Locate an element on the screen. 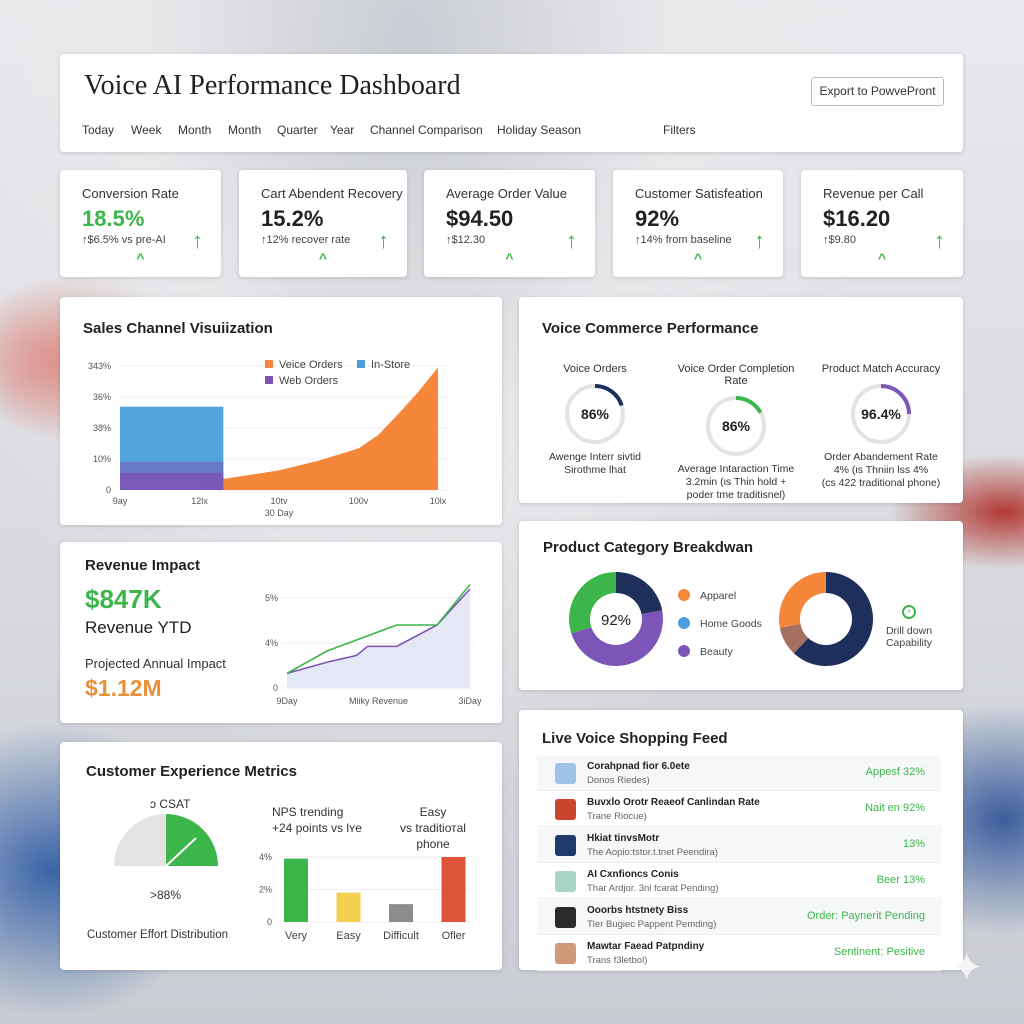  y-tick-label: 38% is located at coordinates (102, 428).